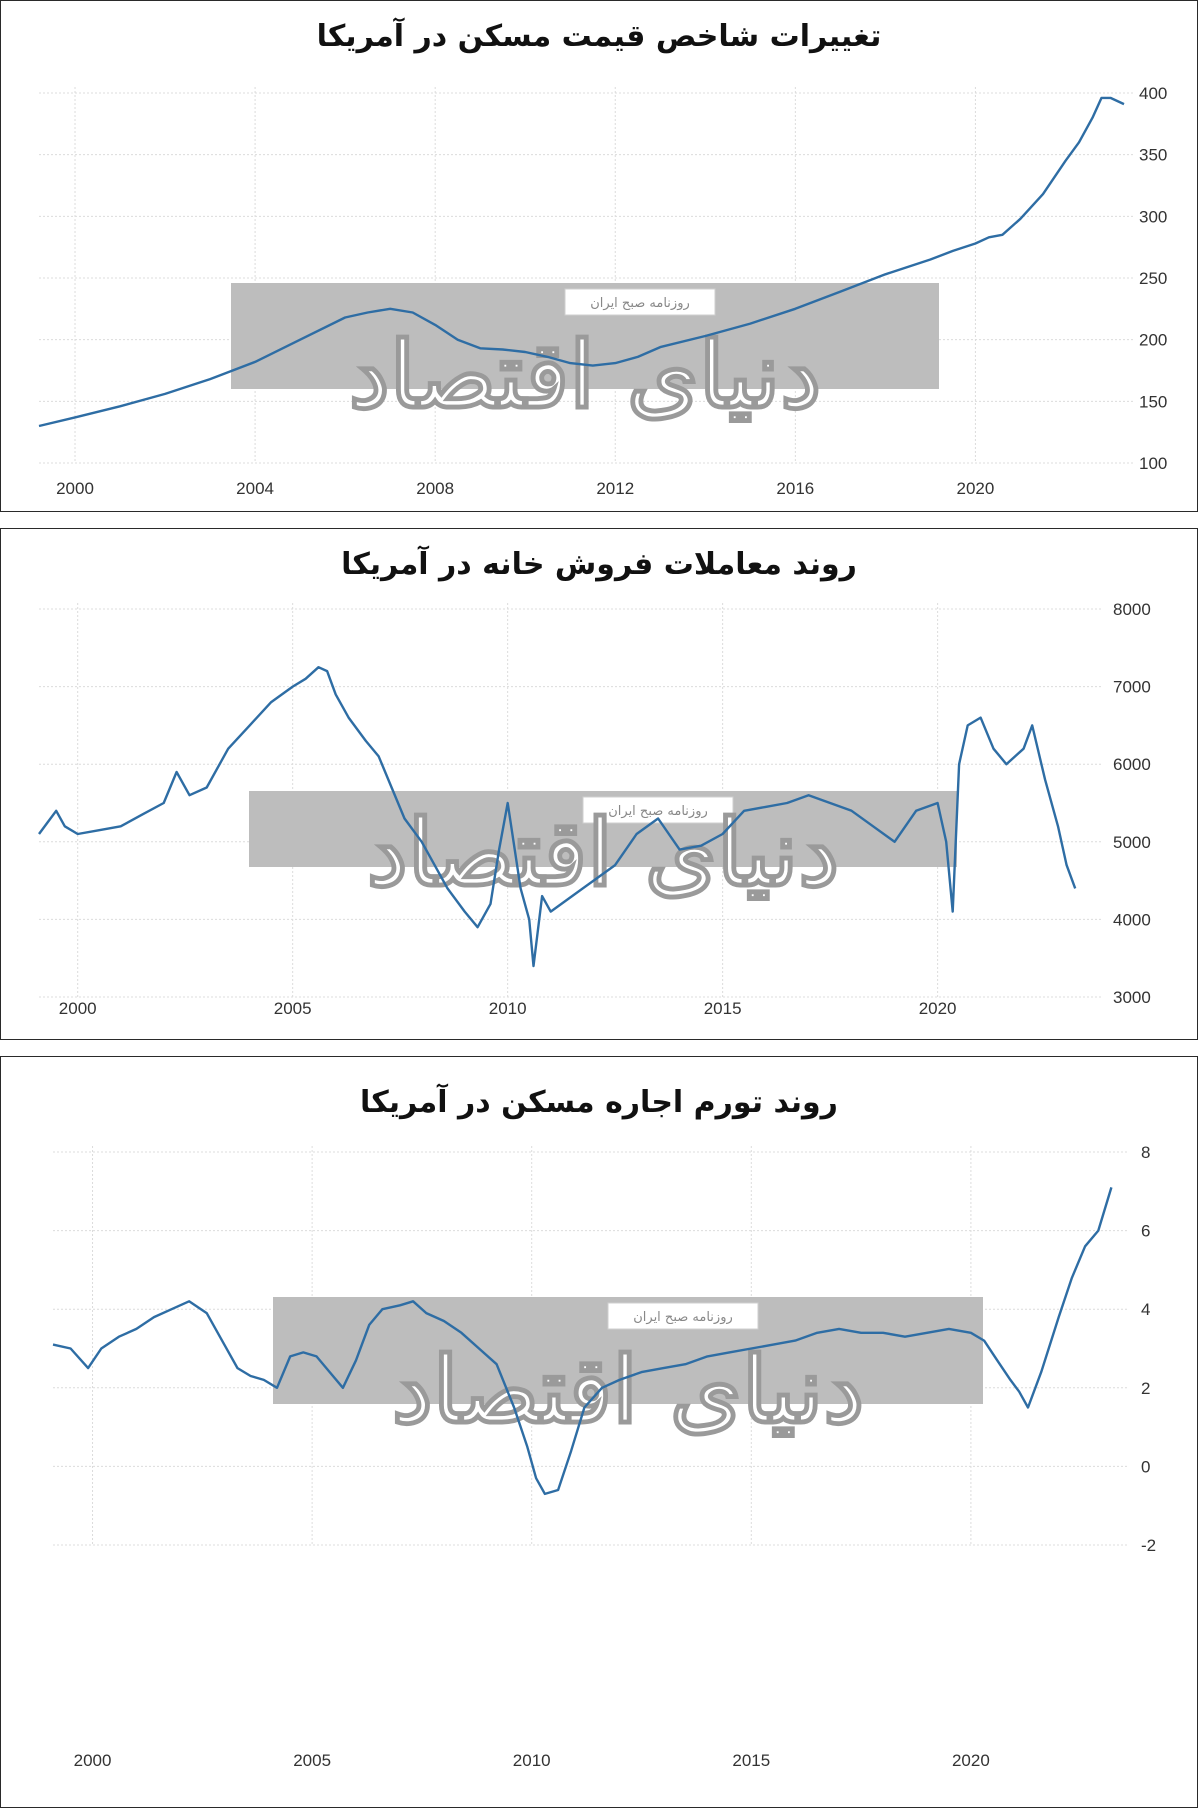 Image resolution: width=1200 pixels, height=1808 pixels. I want to click on y-tick-label: 4, so click(1145, 1309).